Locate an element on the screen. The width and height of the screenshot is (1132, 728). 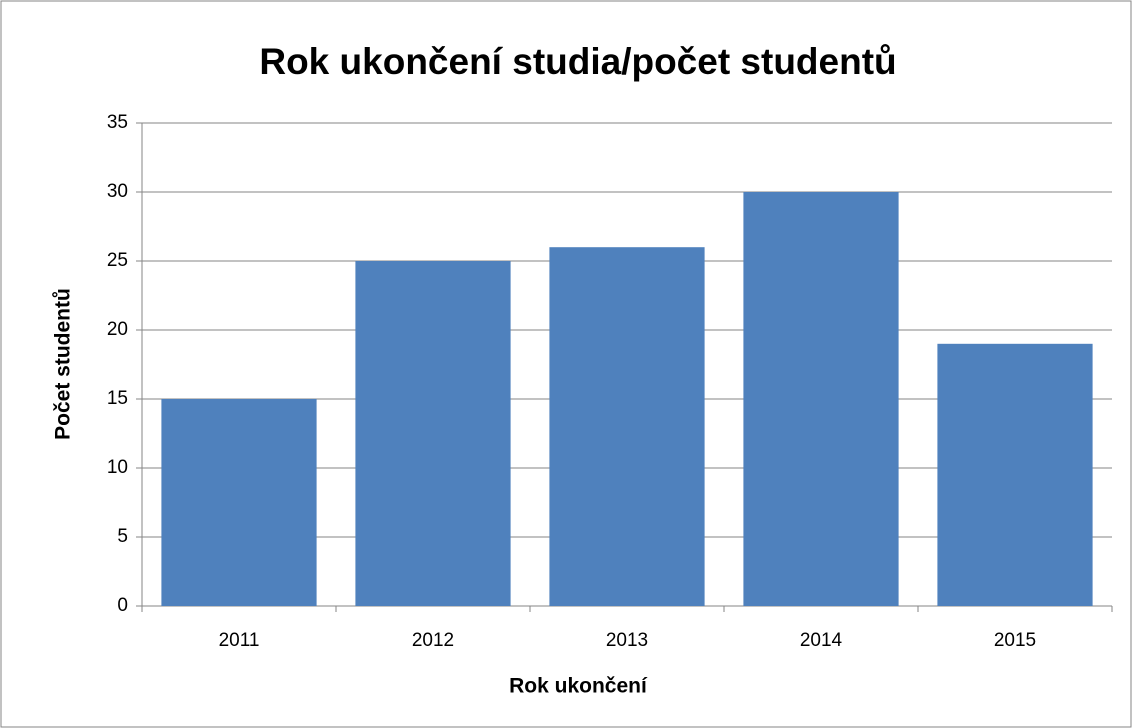
x-axis-label: Rok ukončení is located at coordinates (578, 686).